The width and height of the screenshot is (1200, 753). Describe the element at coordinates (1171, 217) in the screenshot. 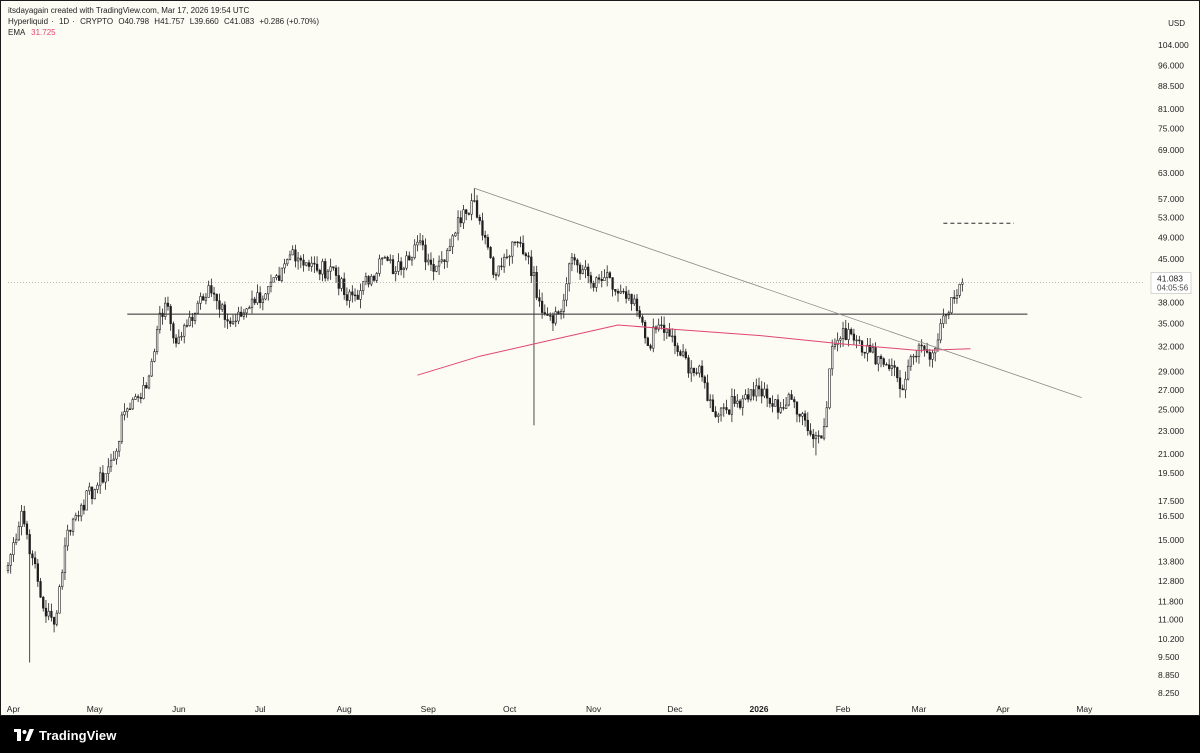

I see `y-tick-label: 53.000` at that location.